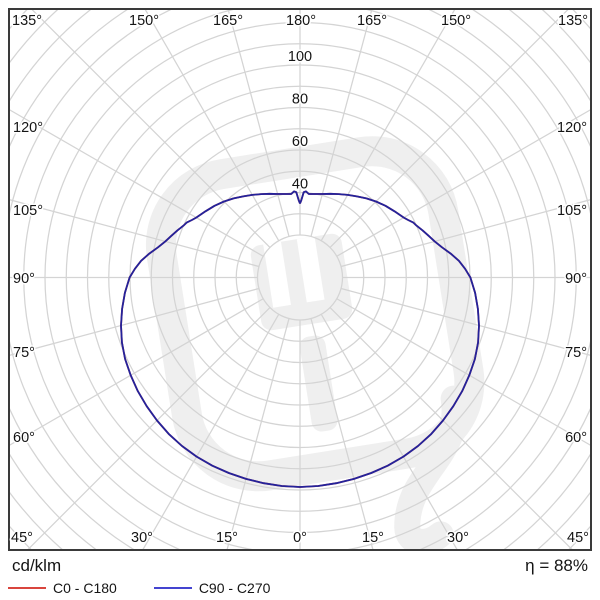 This screenshot has width=600, height=600. Describe the element at coordinates (28, 128) in the screenshot. I see `angle-label-left-0: 120°` at that location.